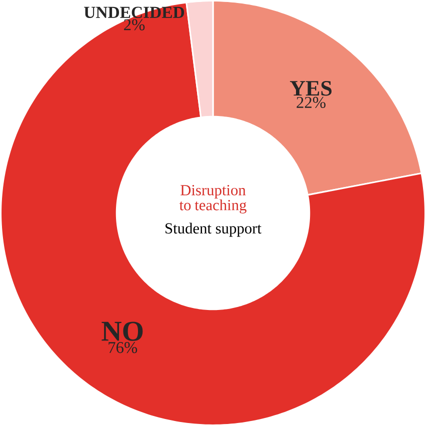  What do you see at coordinates (311, 102) in the screenshot?
I see `data-label: 22%` at bounding box center [311, 102].